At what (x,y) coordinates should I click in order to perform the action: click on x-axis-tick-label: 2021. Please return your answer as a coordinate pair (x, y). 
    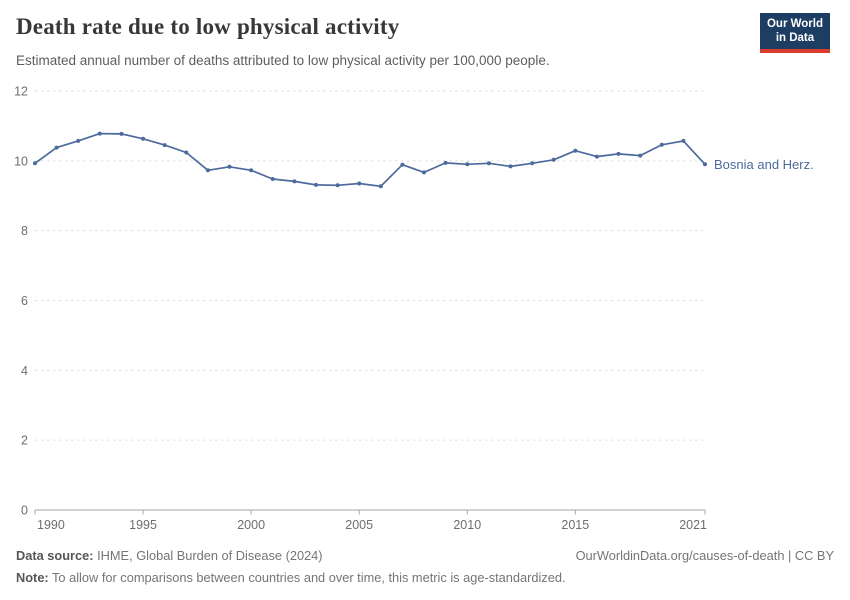
    Looking at the image, I should click on (693, 525).